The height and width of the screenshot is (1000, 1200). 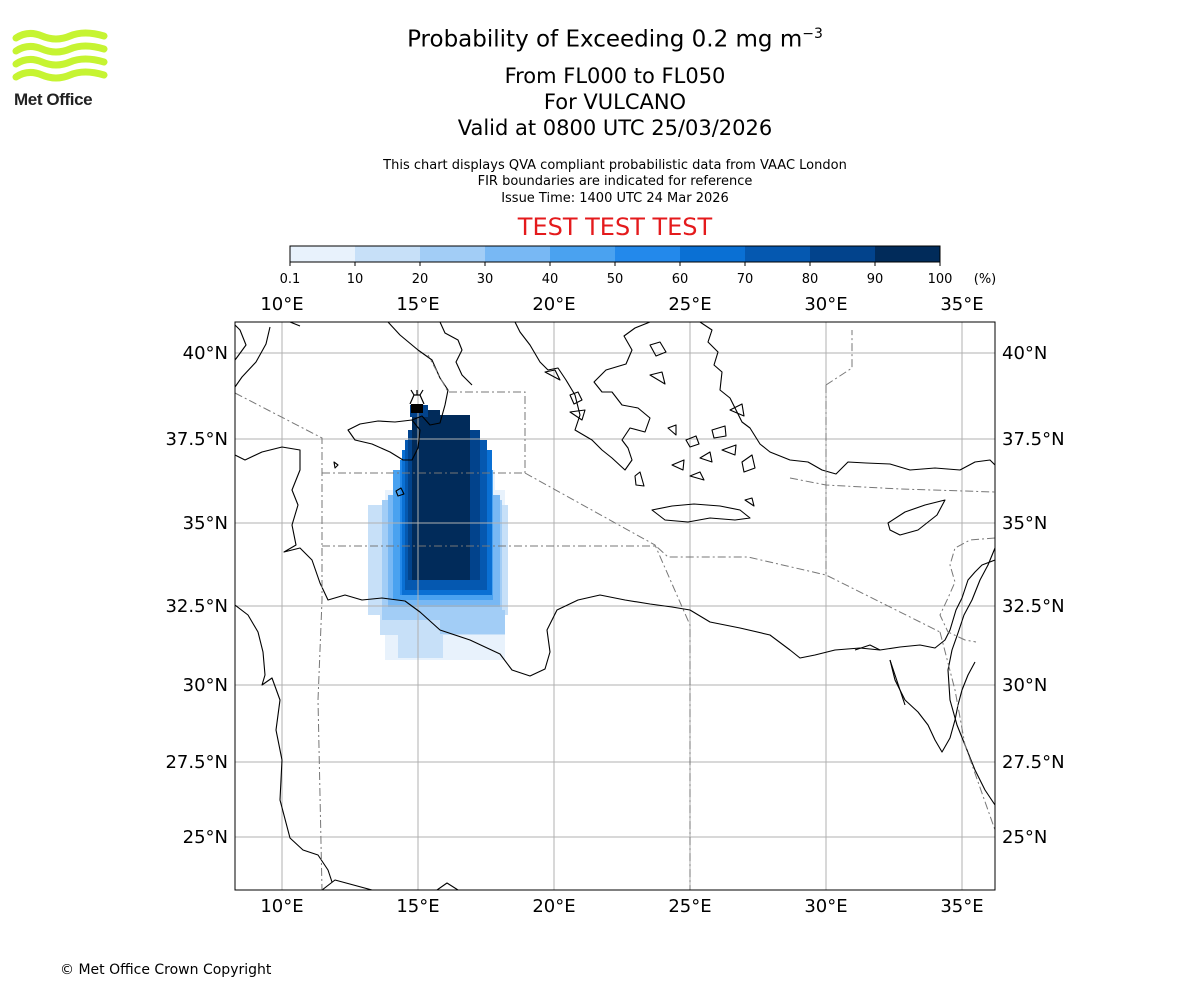 What do you see at coordinates (615, 227) in the screenshot?
I see `test-banner: TEST TEST TEST` at bounding box center [615, 227].